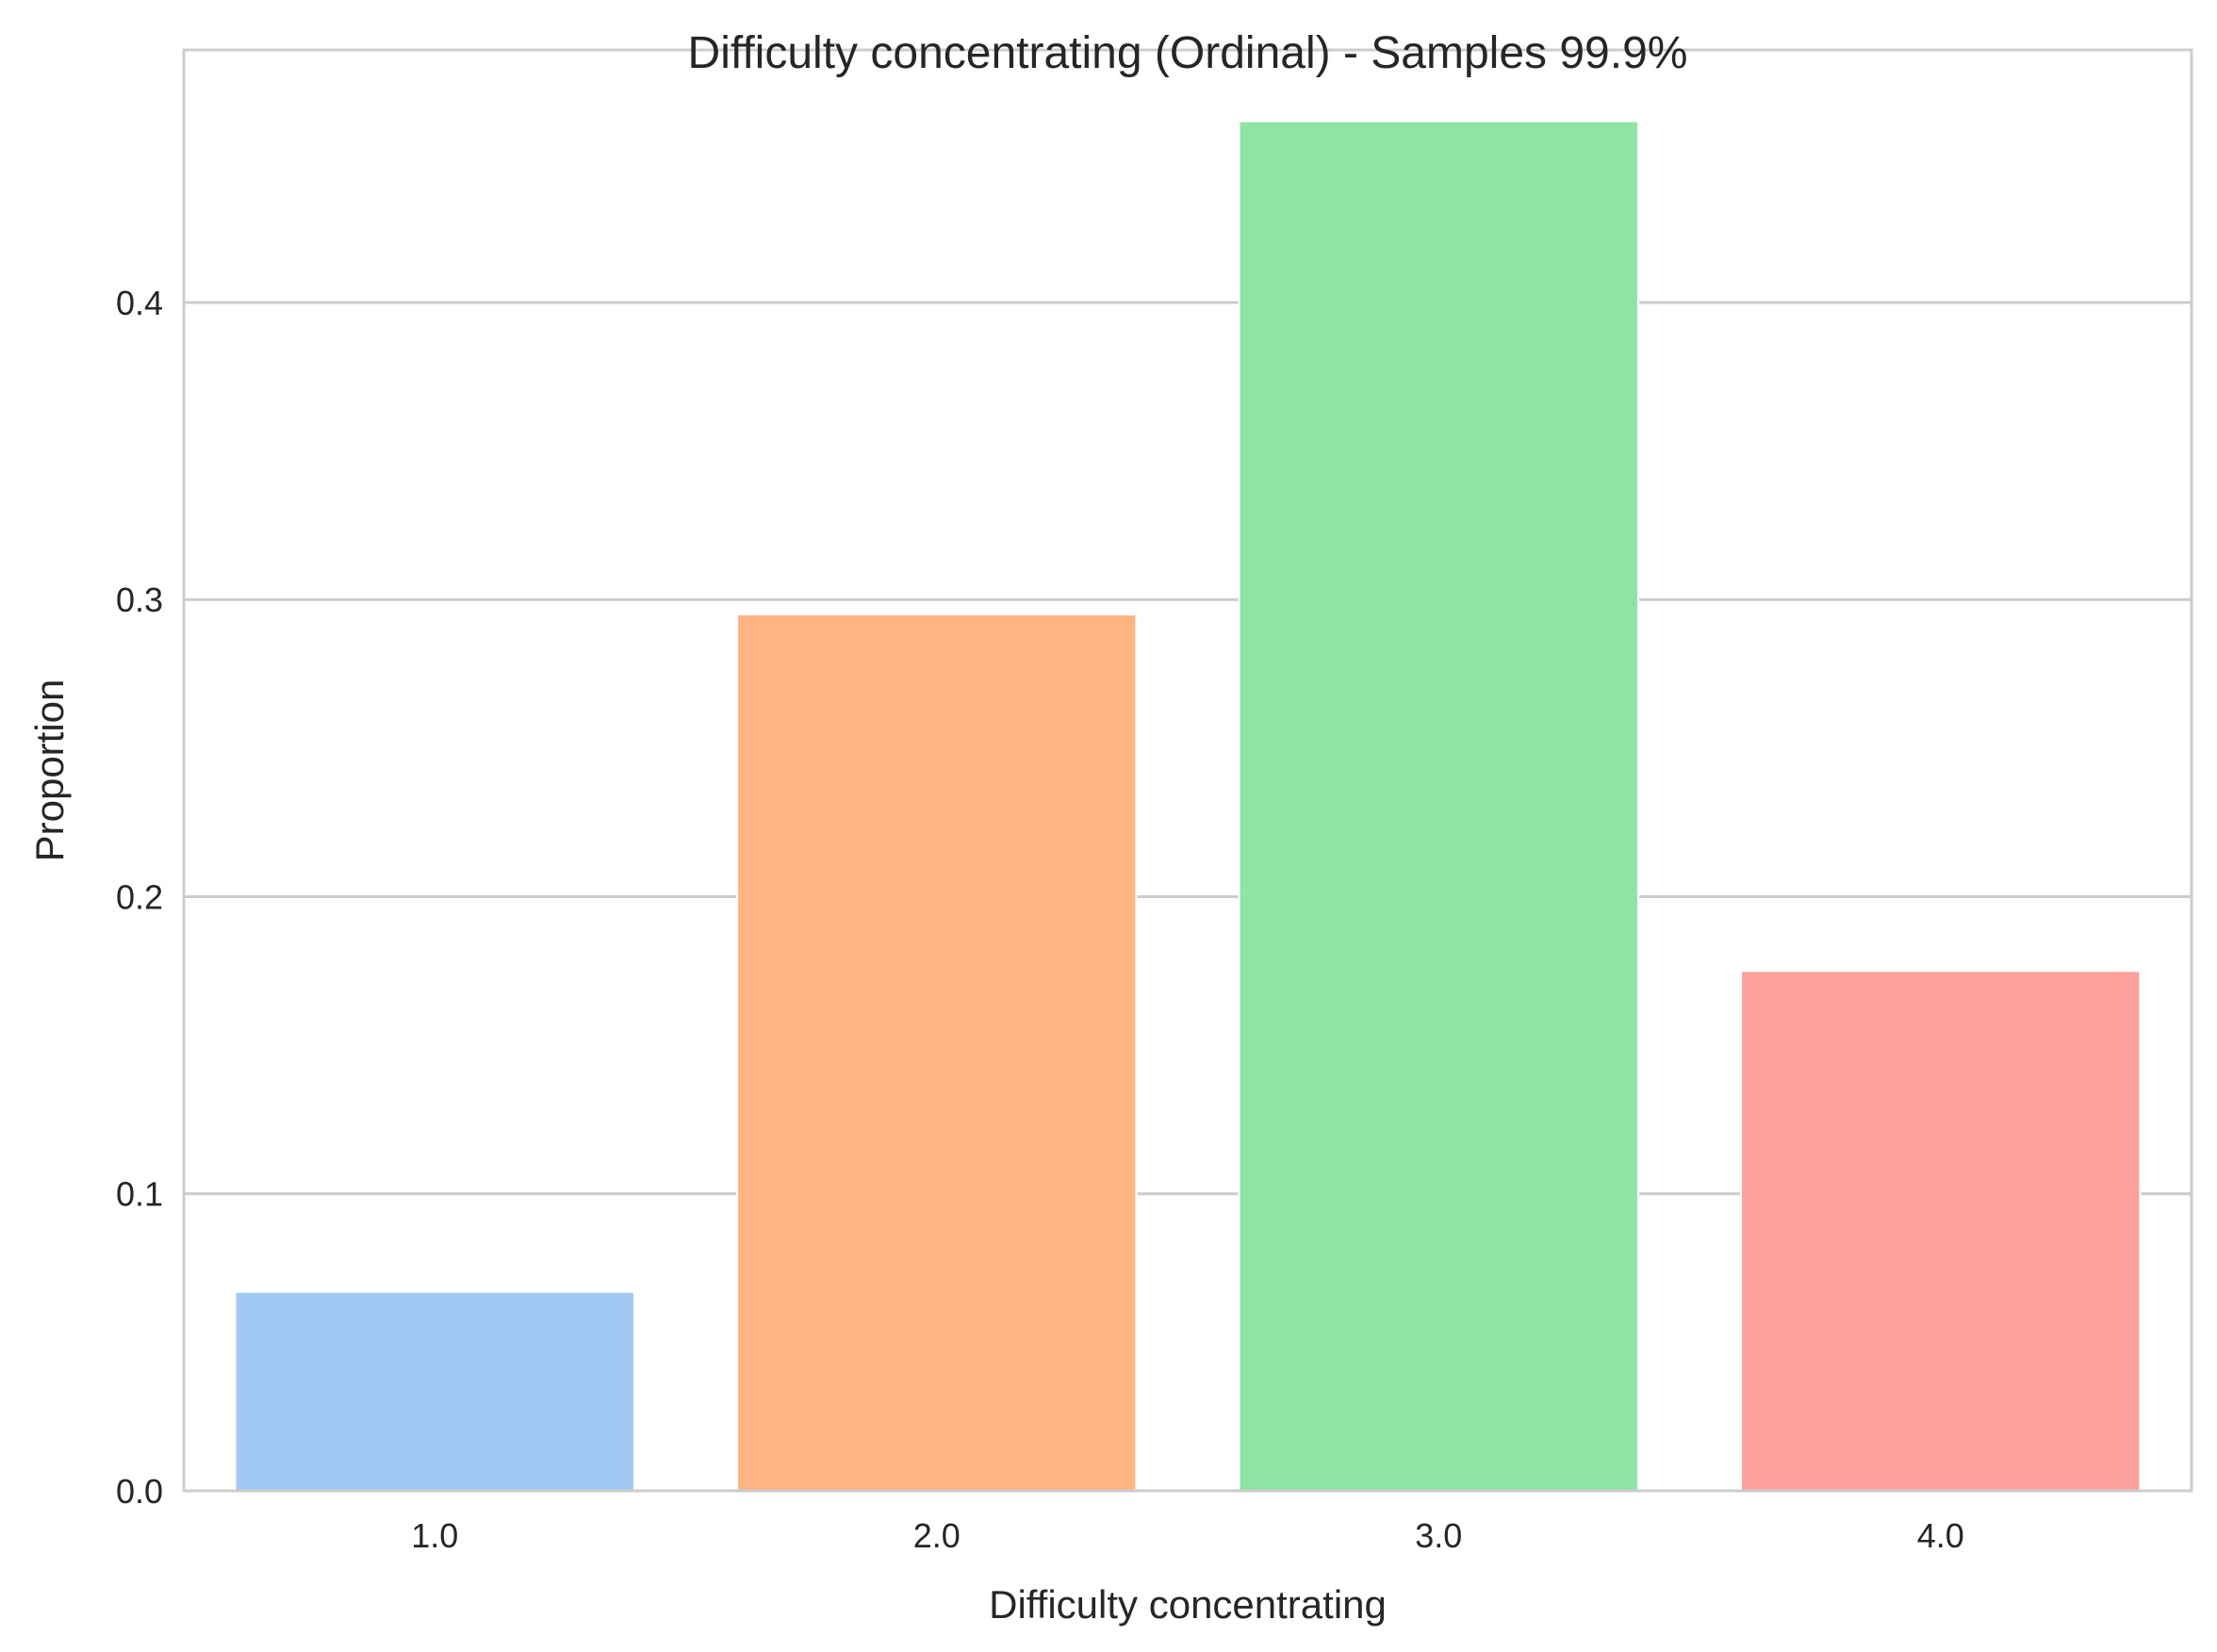  I want to click on y-tick-labels: 0.0 0.1 0.2 0.3 0.4, so click(139, 897).